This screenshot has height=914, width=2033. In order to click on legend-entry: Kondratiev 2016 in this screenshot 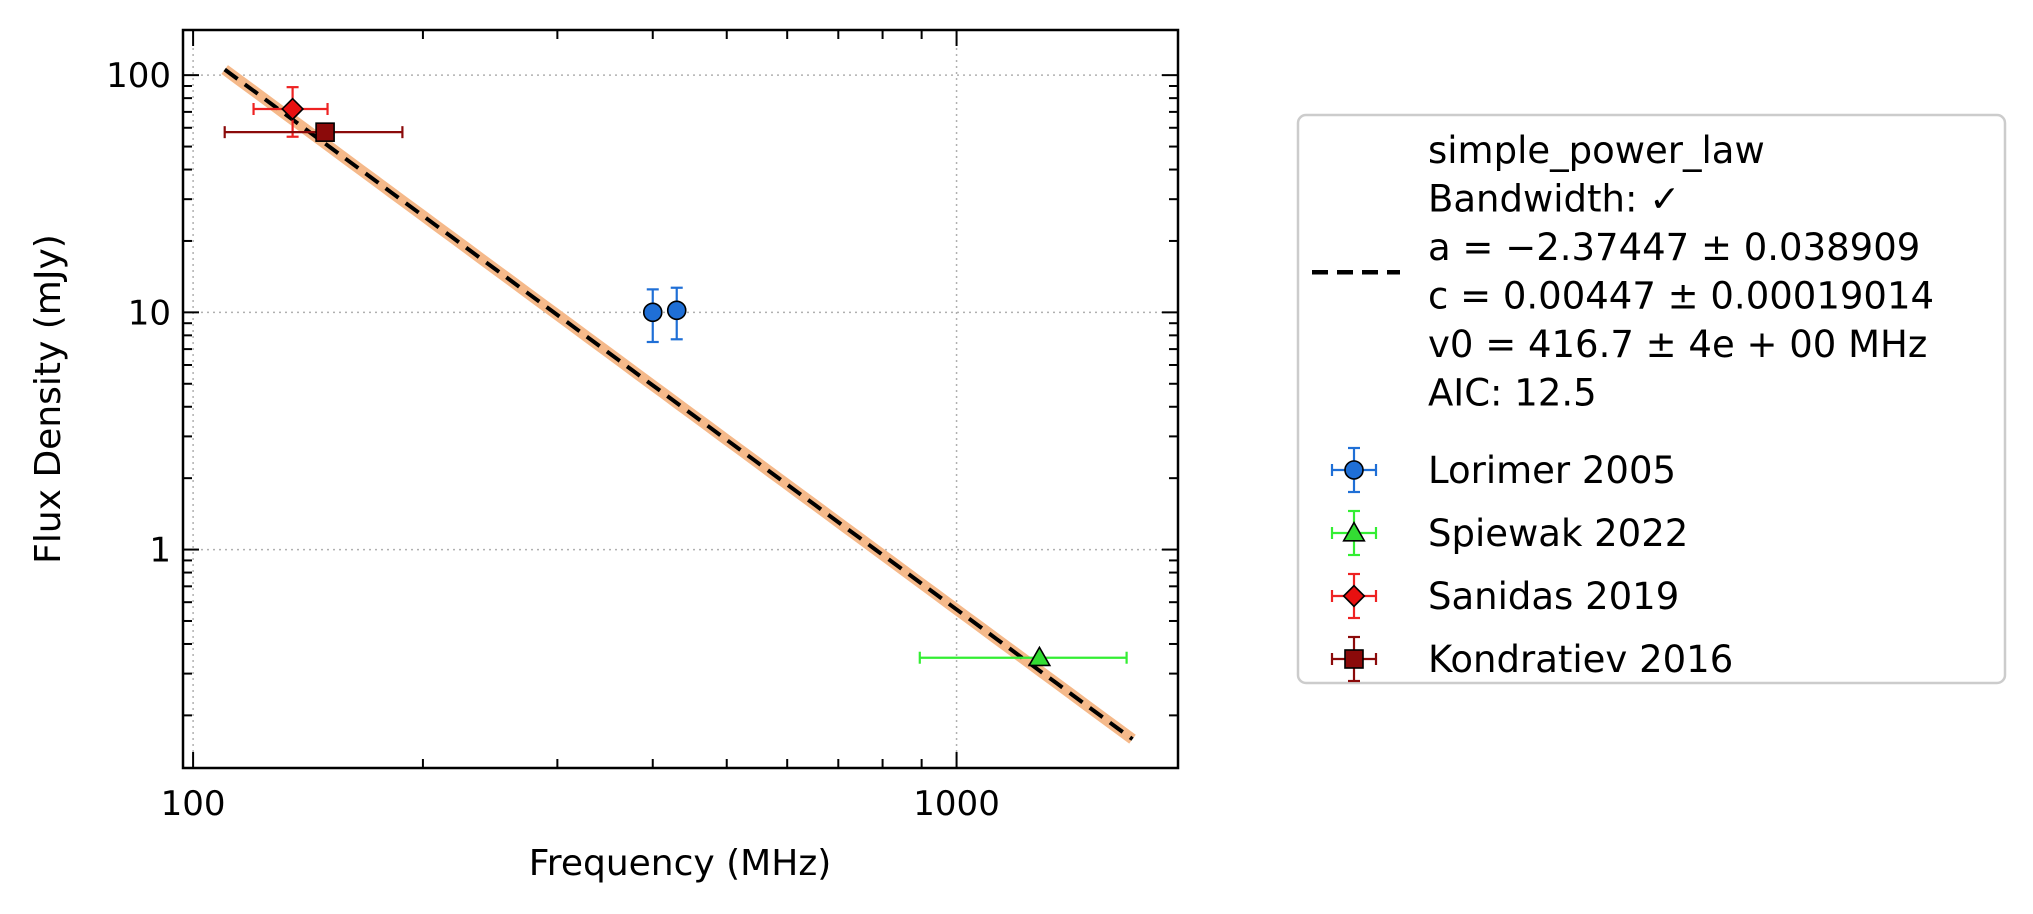, I will do `click(1531, 659)`.